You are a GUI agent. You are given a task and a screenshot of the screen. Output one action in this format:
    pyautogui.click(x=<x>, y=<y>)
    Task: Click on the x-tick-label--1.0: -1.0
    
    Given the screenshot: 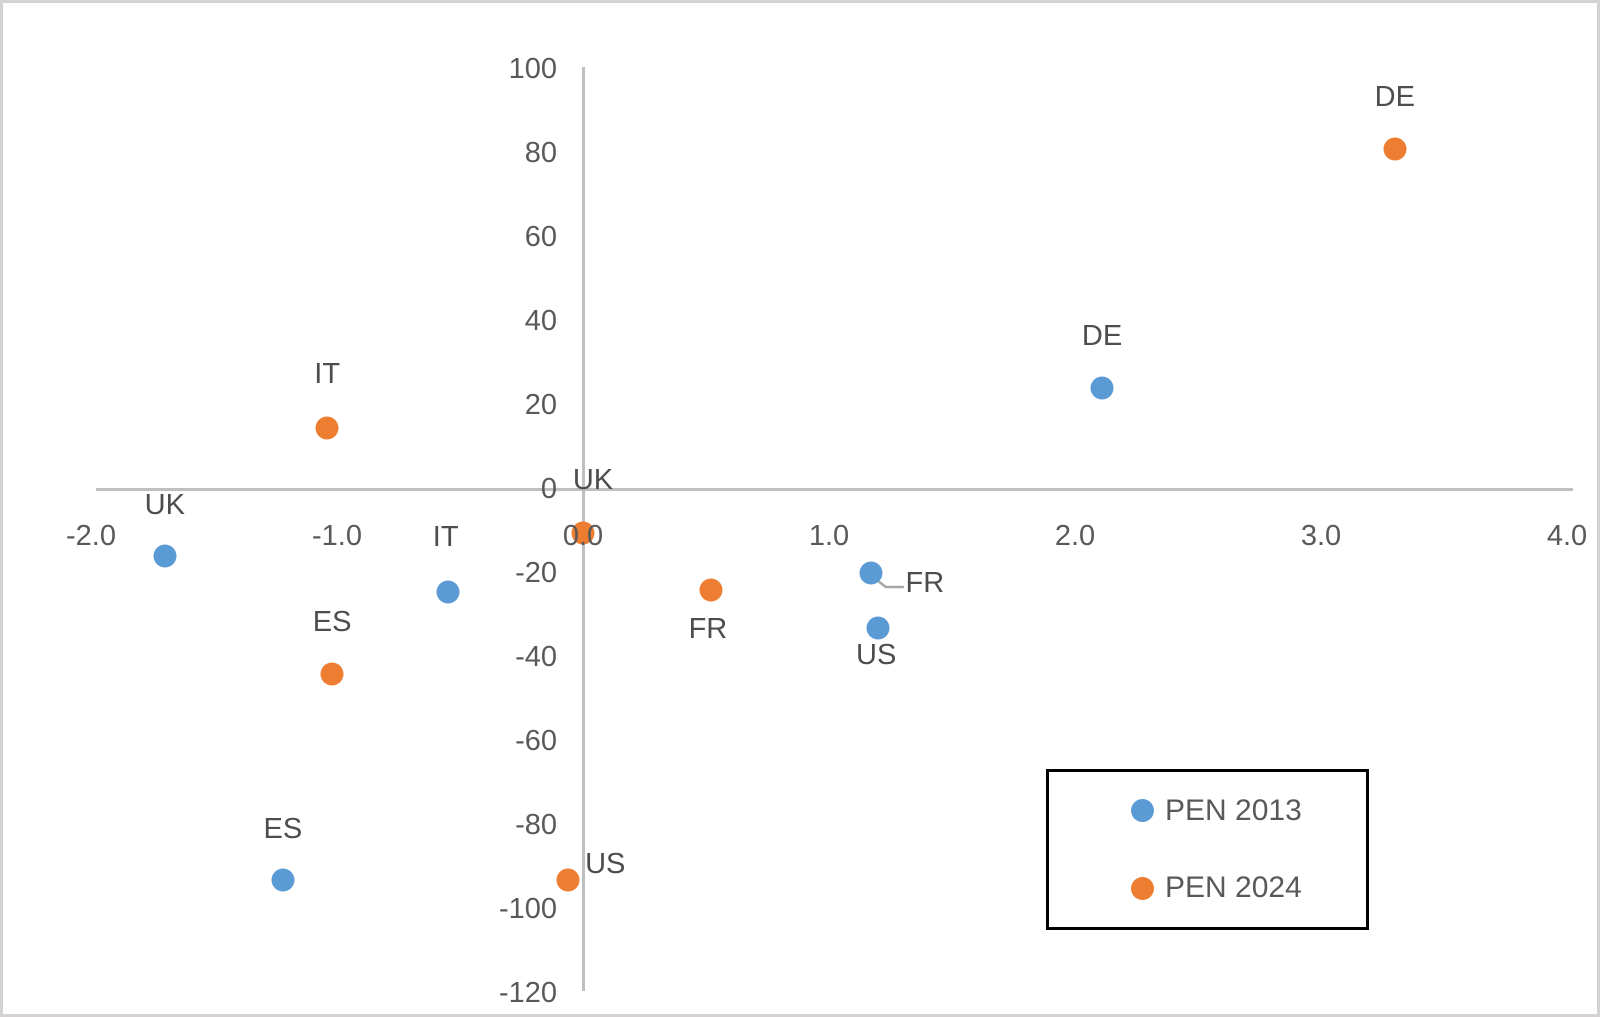 What is the action you would take?
    pyautogui.click(x=337, y=536)
    